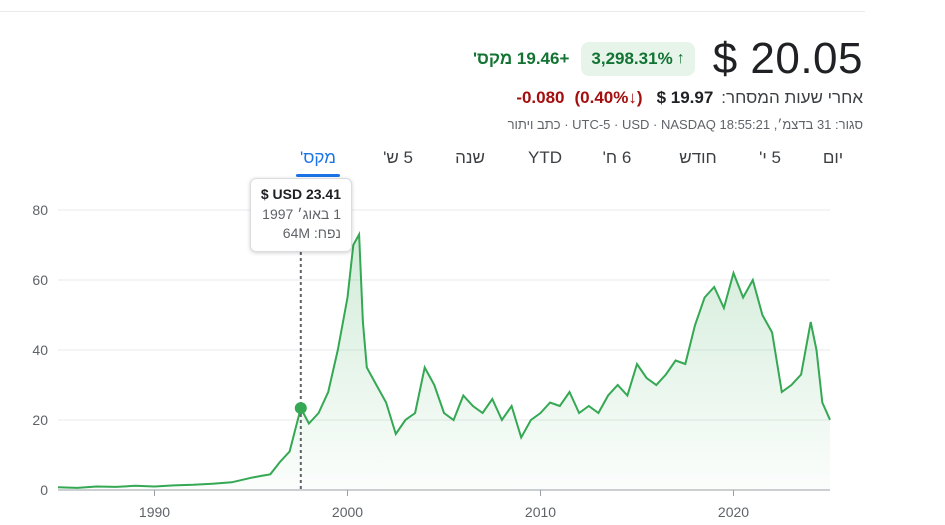  What do you see at coordinates (318, 157) in the screenshot?
I see `tab-max: מקס'` at bounding box center [318, 157].